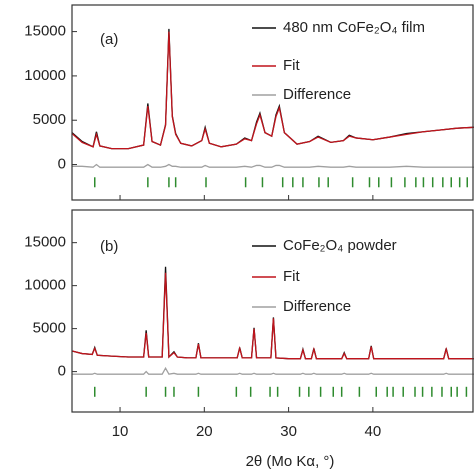 This screenshot has height=474, width=474. I want to click on legend-label: CoFe₂O₄ powder, so click(340, 245).